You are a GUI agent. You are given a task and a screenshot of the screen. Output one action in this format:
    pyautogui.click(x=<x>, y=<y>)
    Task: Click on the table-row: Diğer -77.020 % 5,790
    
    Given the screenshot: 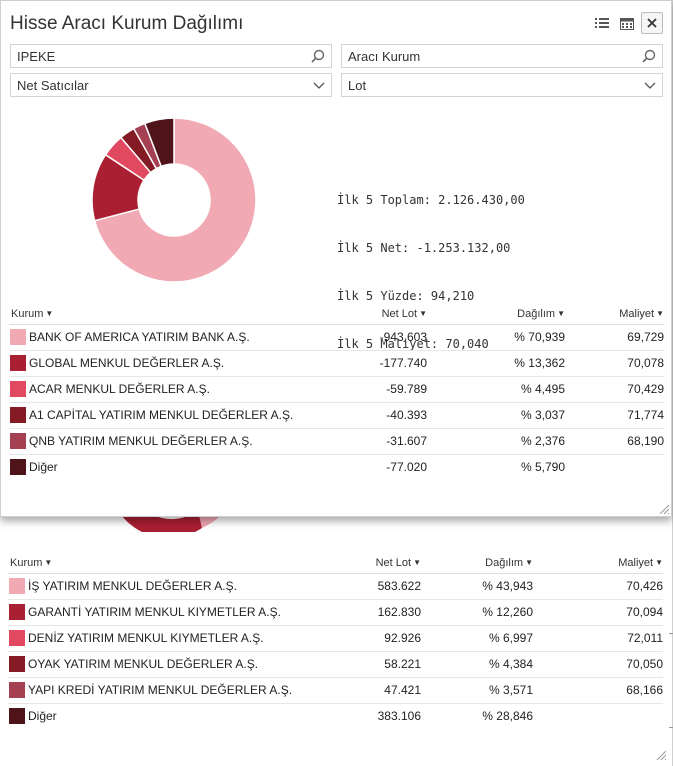 What is the action you would take?
    pyautogui.click(x=336, y=467)
    